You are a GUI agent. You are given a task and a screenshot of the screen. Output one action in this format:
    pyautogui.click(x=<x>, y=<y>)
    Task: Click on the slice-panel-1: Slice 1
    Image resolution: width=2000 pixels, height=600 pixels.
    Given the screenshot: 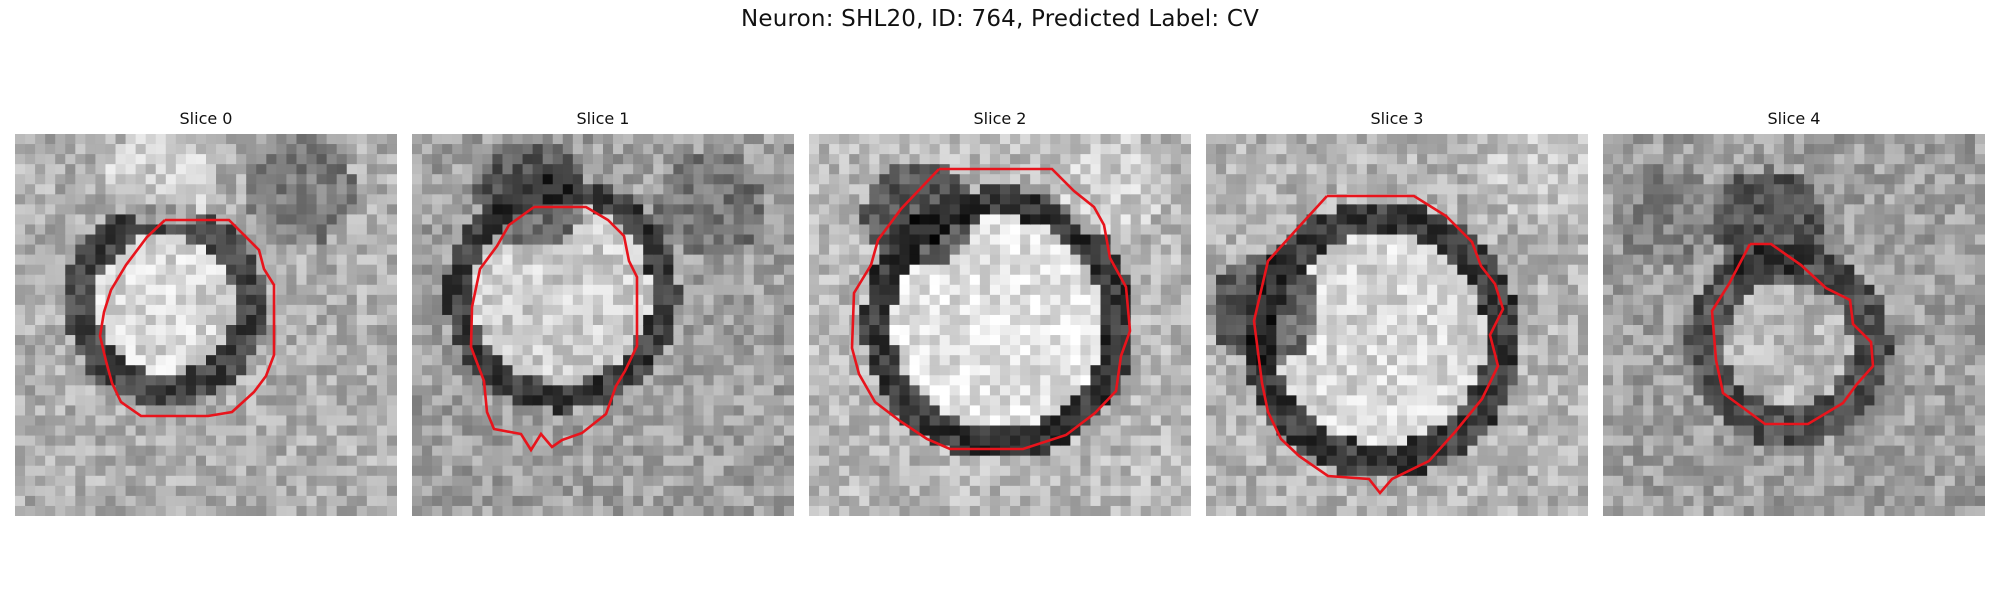 What is the action you would take?
    pyautogui.click(x=603, y=312)
    